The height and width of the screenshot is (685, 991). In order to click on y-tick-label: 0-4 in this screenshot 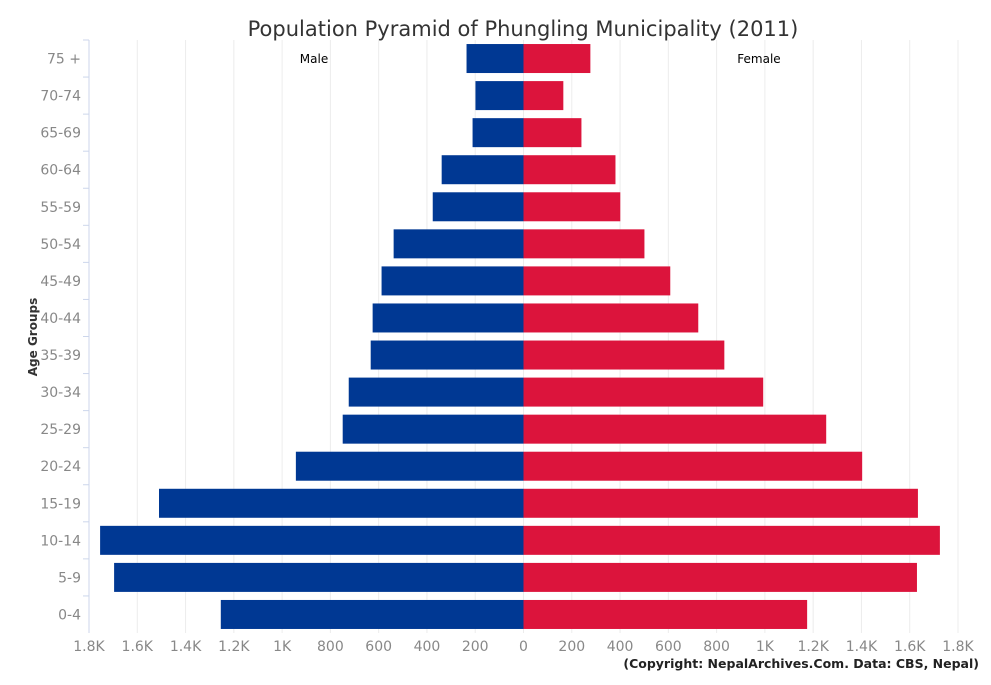, I will do `click(69, 615)`.